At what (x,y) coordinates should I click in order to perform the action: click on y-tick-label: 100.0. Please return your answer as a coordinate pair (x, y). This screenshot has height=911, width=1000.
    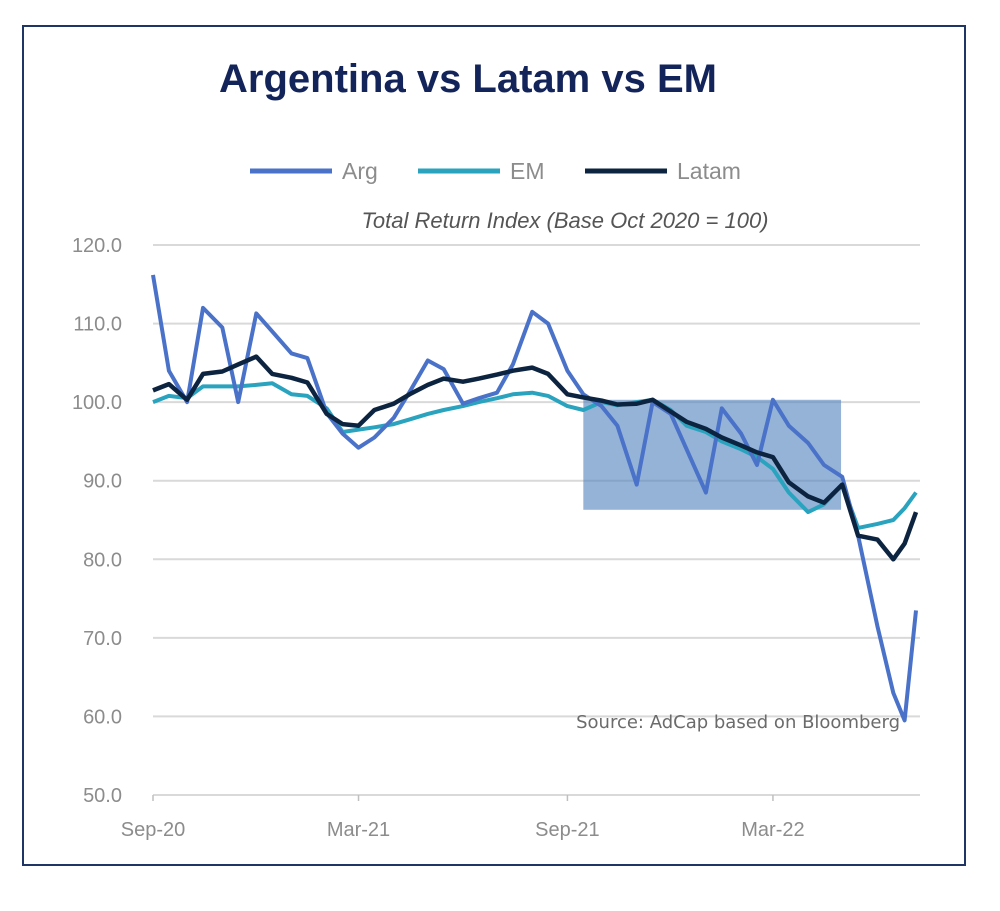
    Looking at the image, I should click on (97, 403).